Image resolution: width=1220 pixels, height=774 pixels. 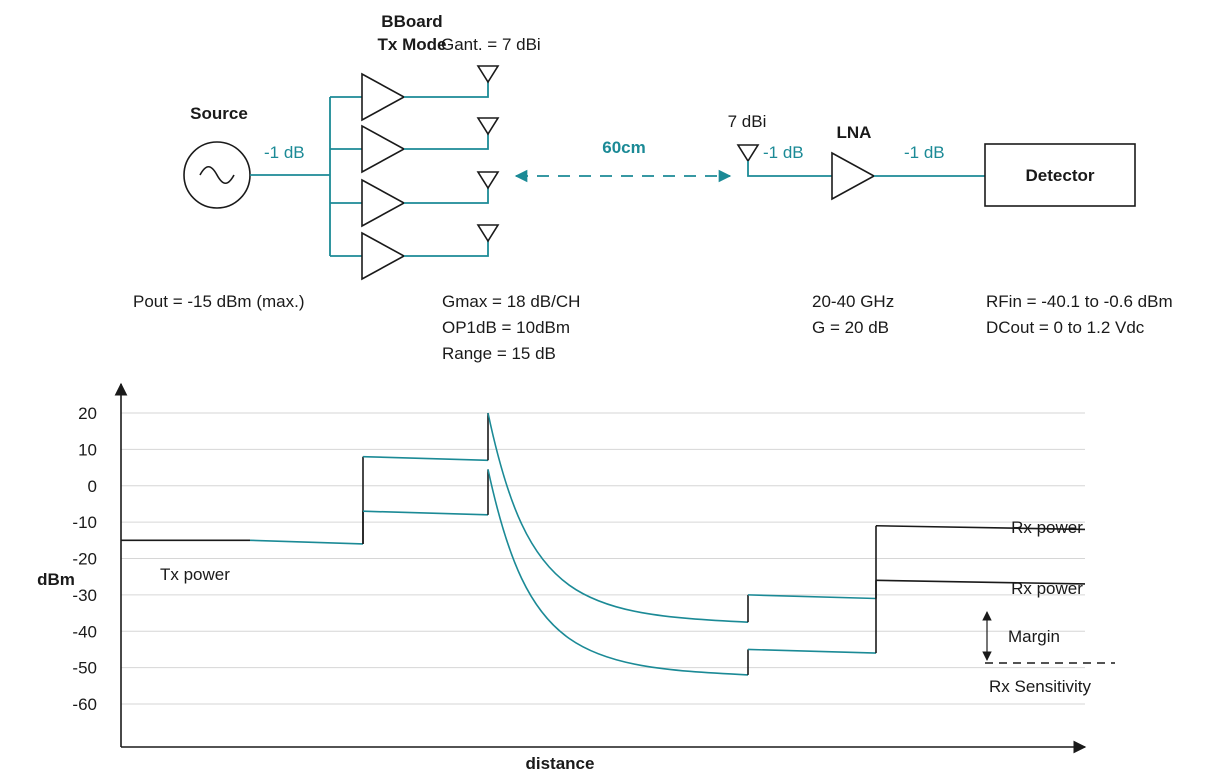 I want to click on source-loss-label: -1 dB, so click(x=284, y=152).